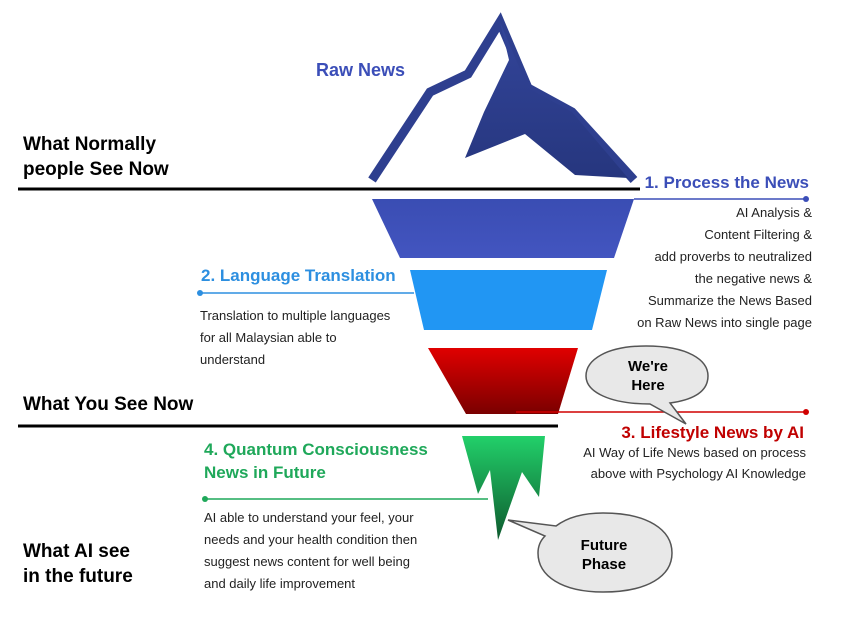  I want to click on step-4-title-line-1: 4. Quantum Consciousness, so click(316, 449).